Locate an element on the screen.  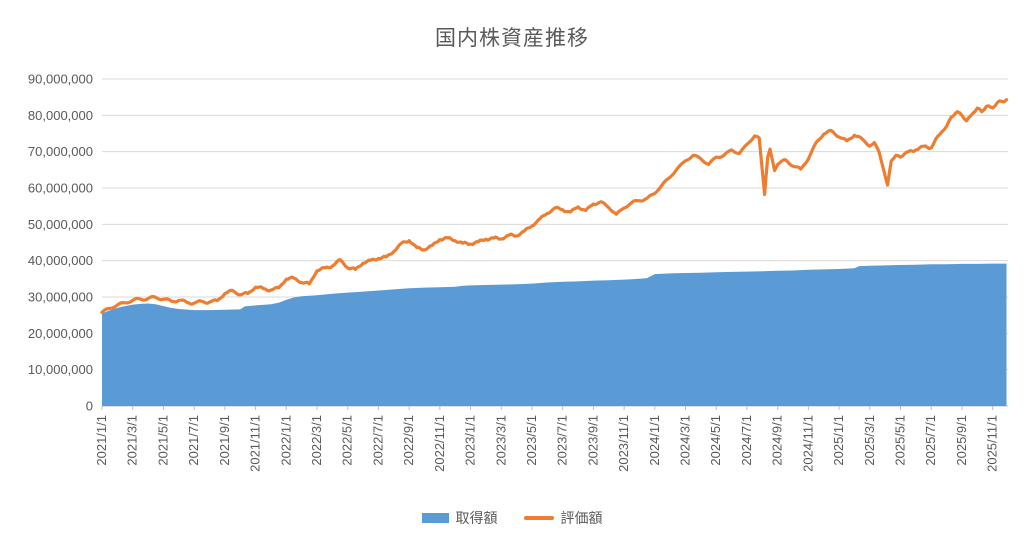
y-axis-tick-label: 50,000,000 is located at coordinates (60, 224).